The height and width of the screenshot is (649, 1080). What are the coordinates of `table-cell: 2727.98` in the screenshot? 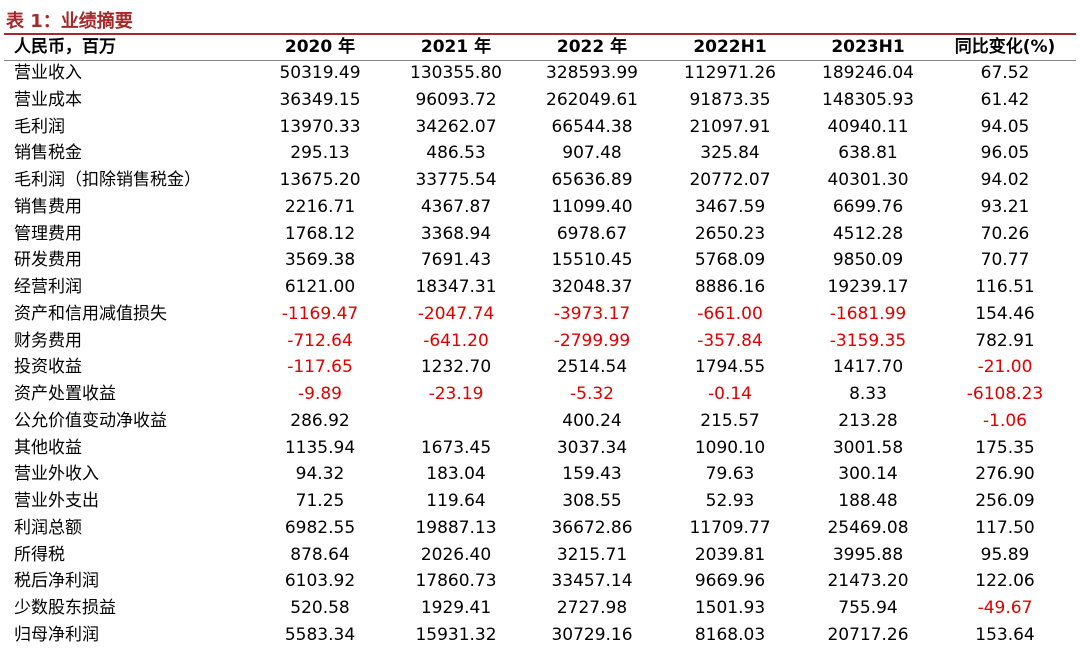 It's located at (592, 608).